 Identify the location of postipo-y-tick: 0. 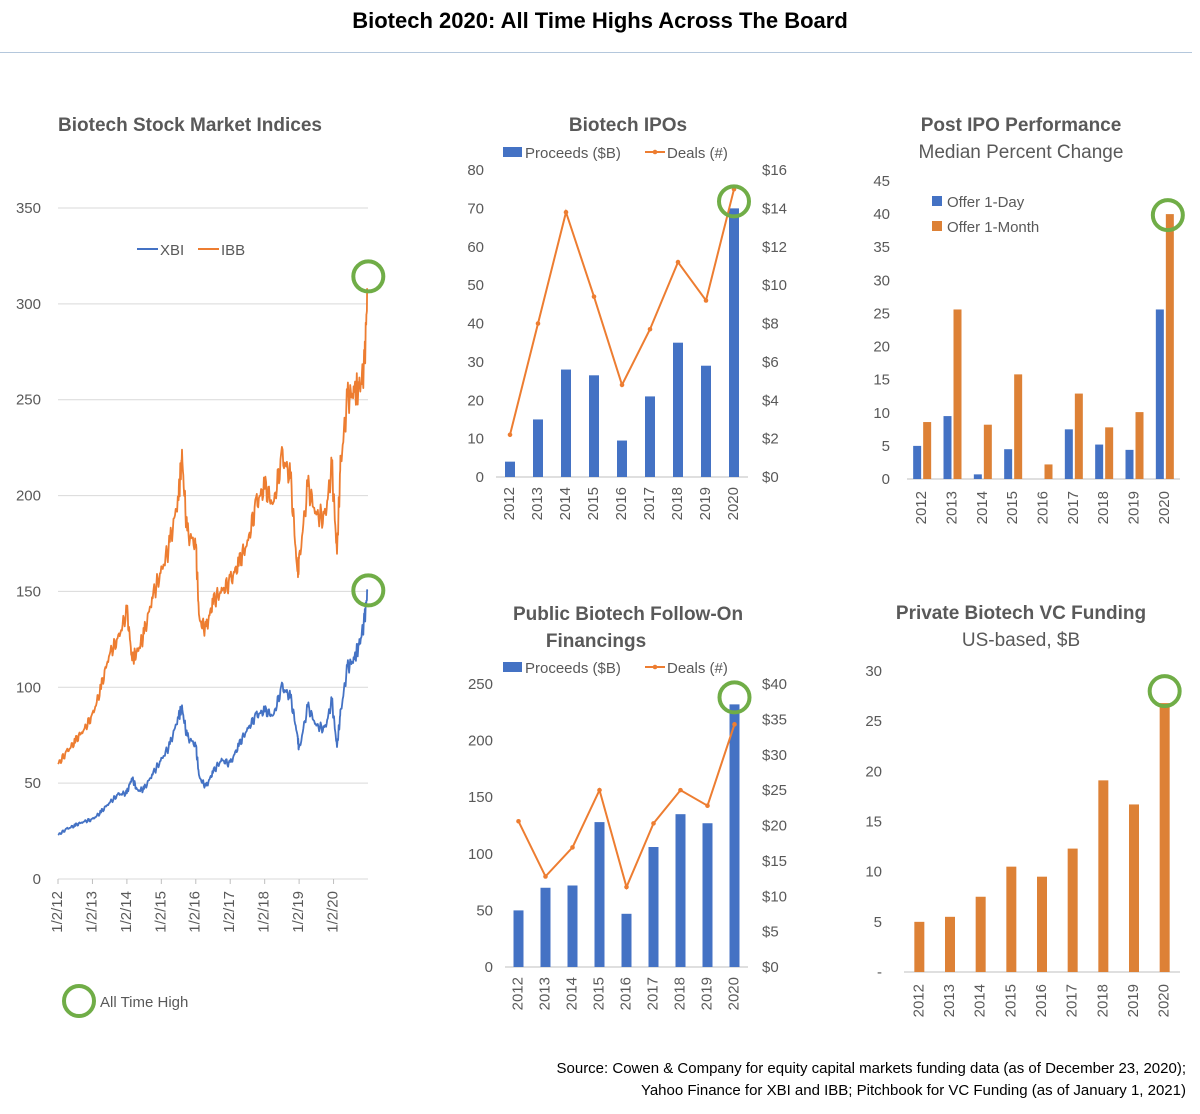
(886, 479).